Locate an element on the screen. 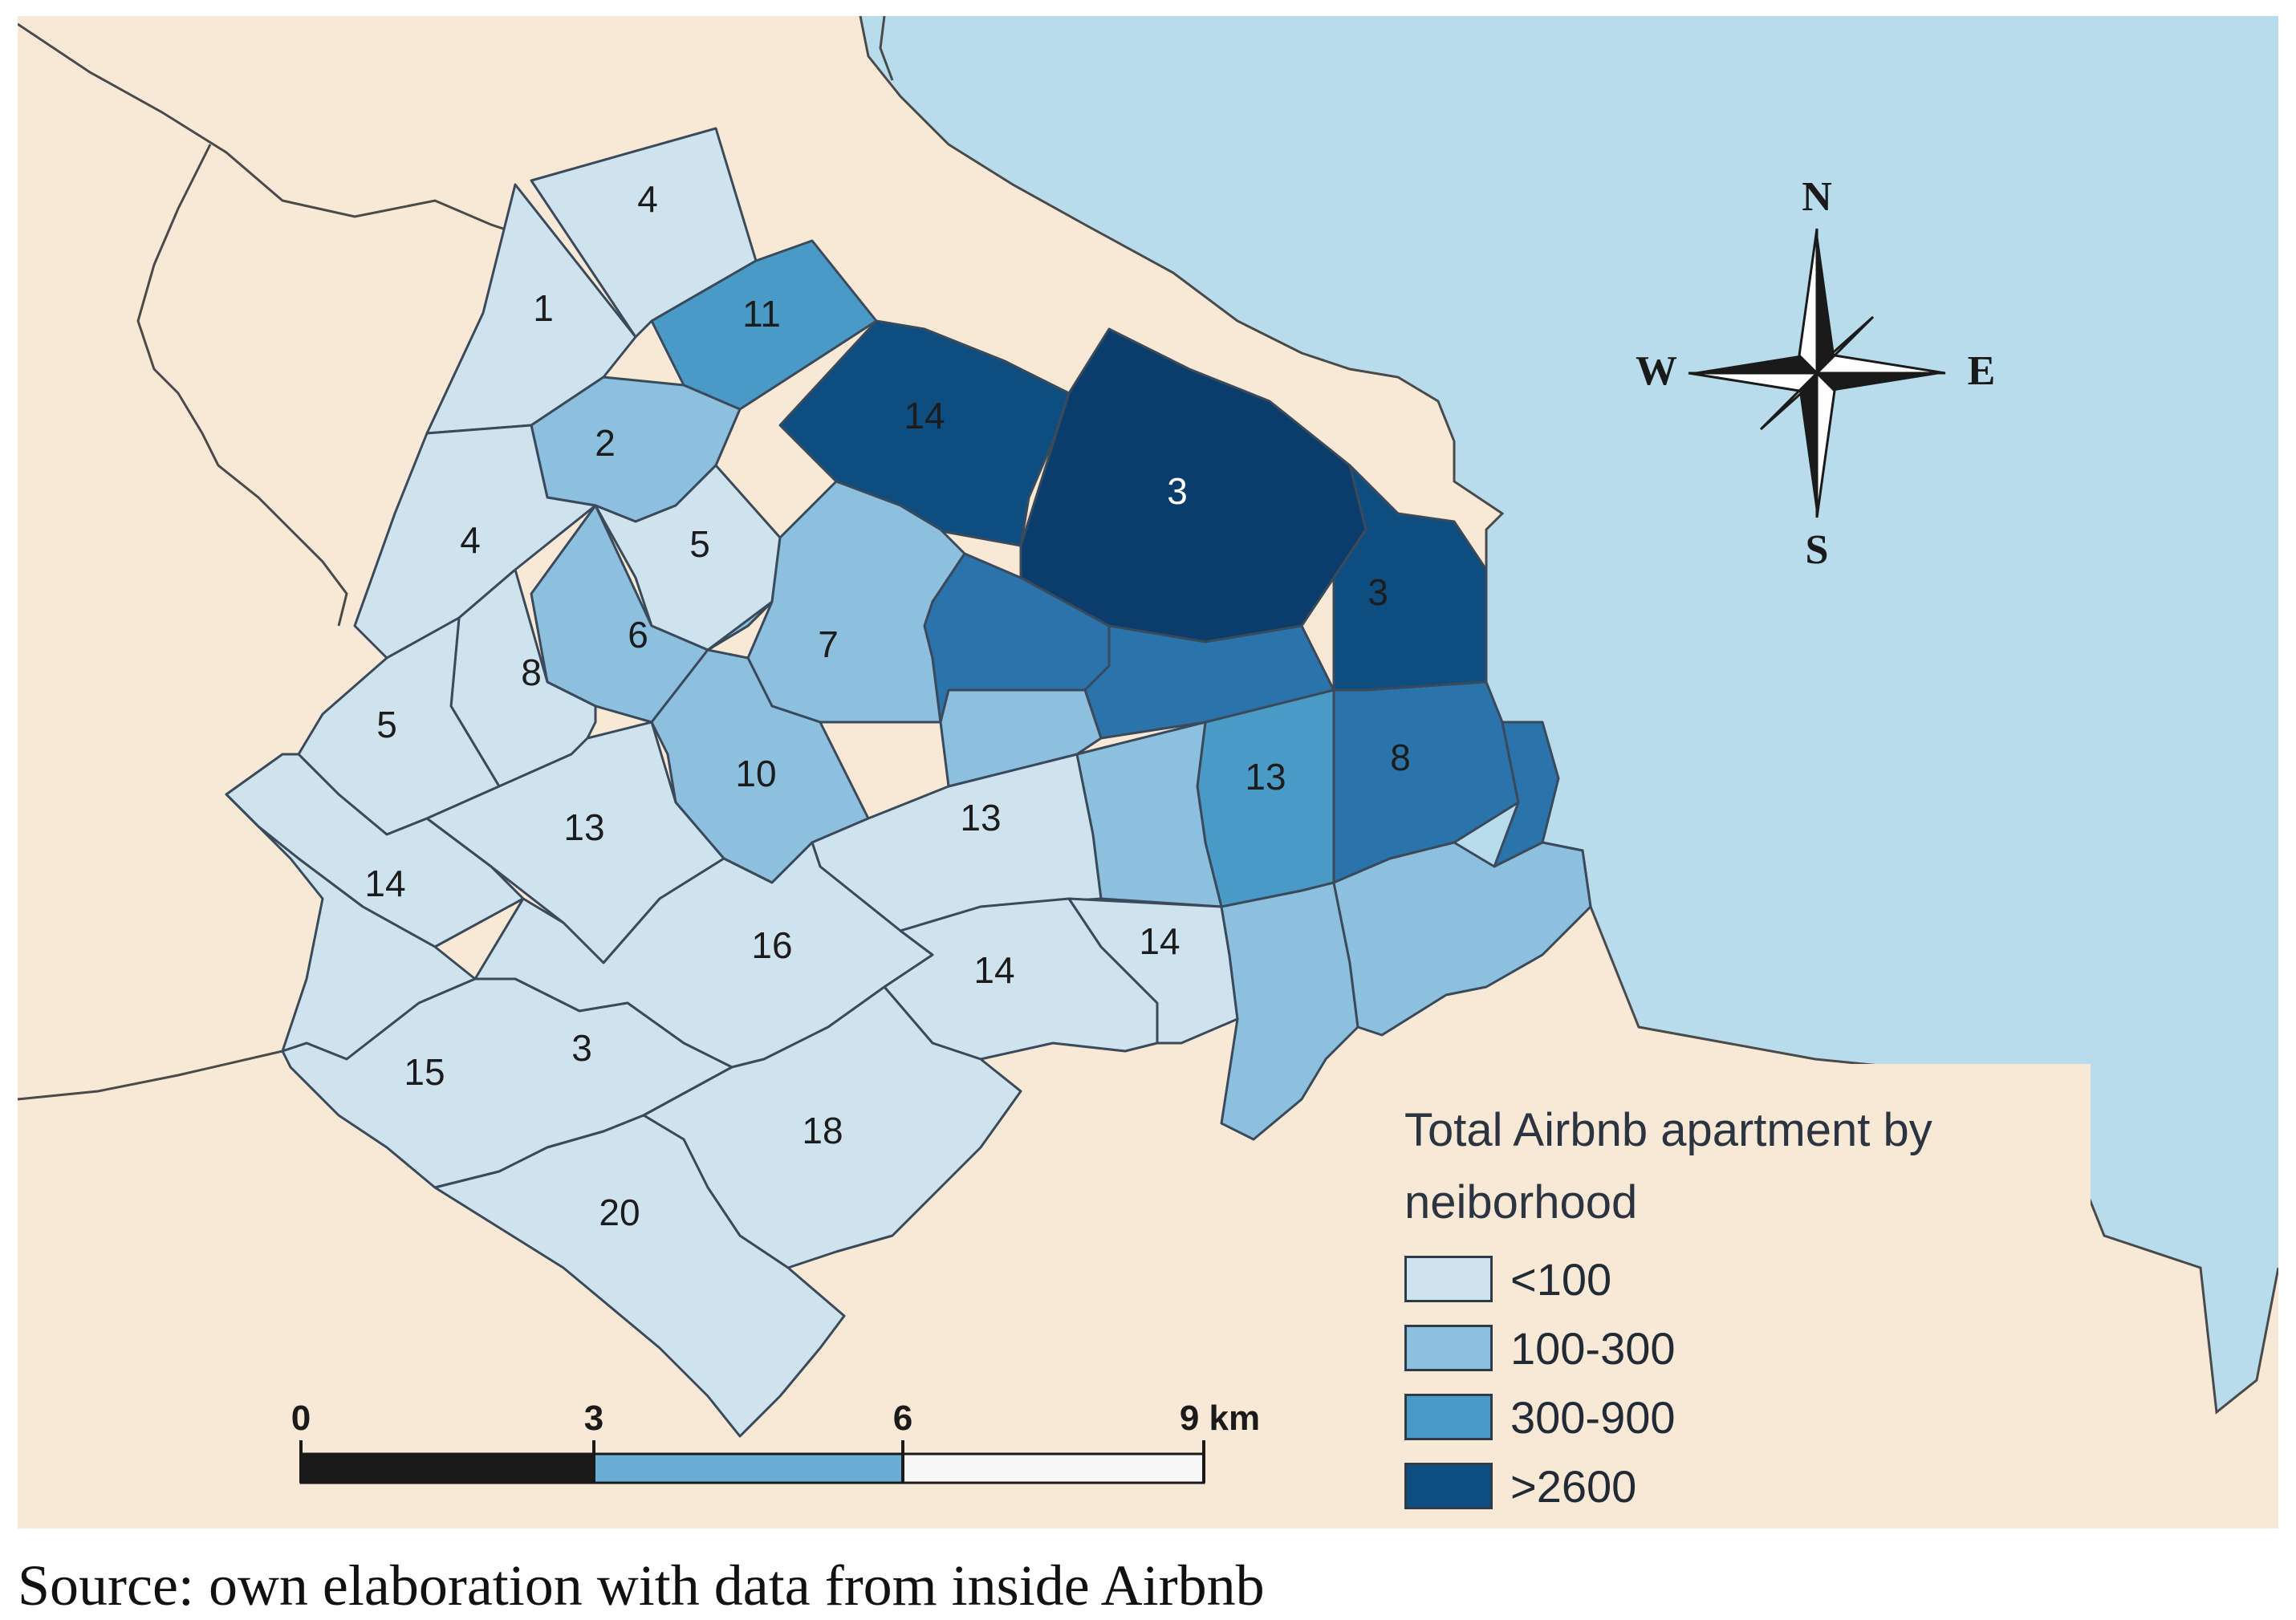 The image size is (2296, 1620). compass-label-north: N is located at coordinates (1817, 197).